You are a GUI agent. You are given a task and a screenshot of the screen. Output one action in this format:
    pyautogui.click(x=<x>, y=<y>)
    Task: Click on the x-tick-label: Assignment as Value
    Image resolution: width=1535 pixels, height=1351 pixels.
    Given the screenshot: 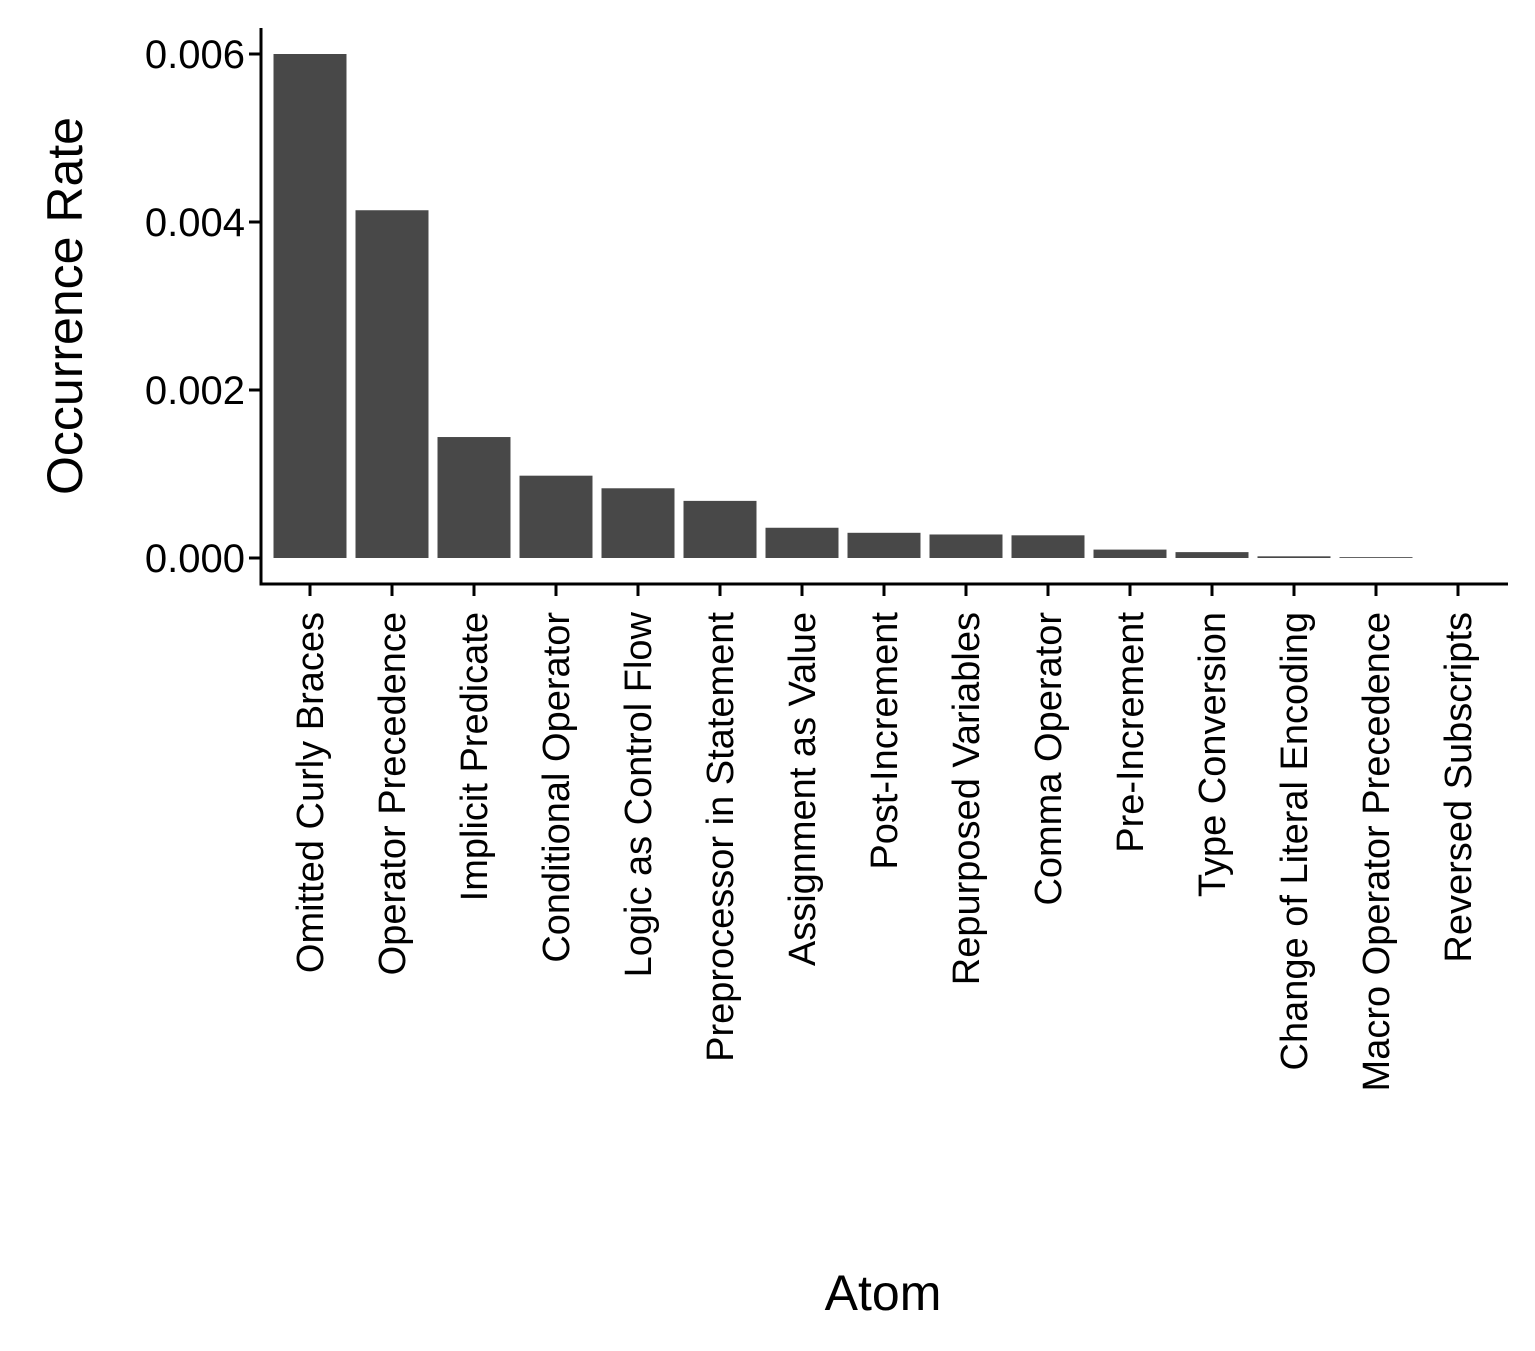 What is the action you would take?
    pyautogui.click(x=803, y=789)
    